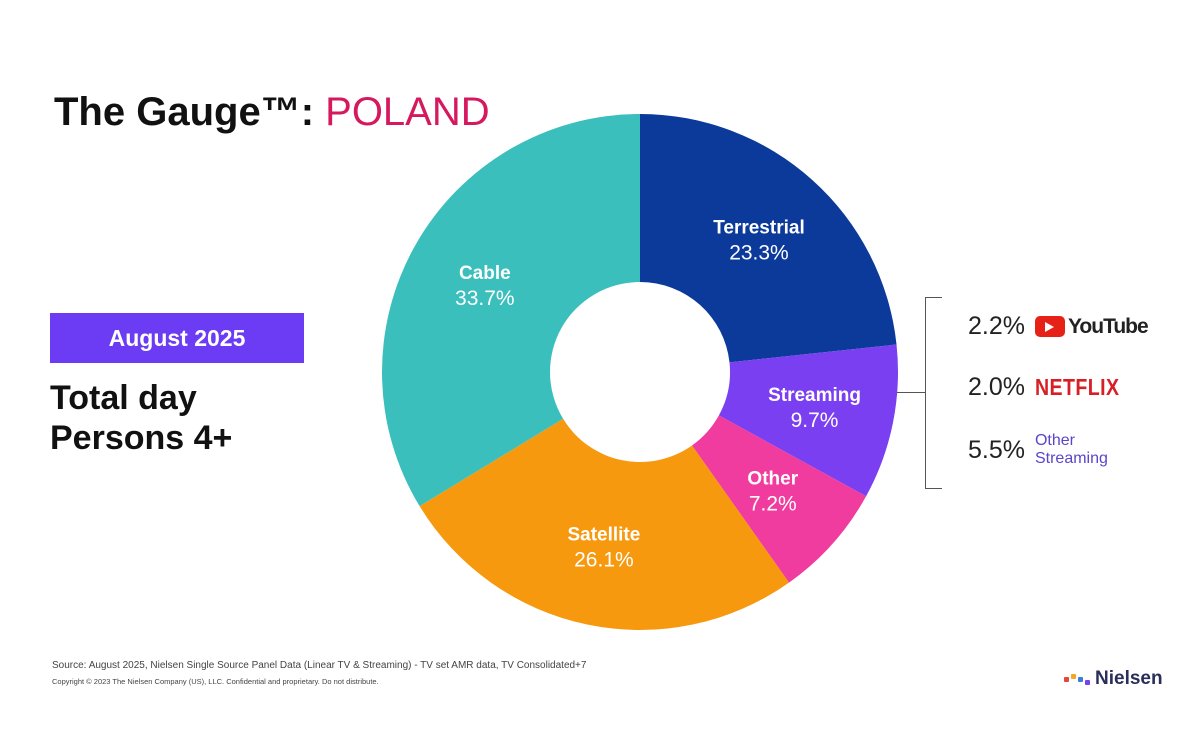 The width and height of the screenshot is (1200, 750). What do you see at coordinates (123, 398) in the screenshot?
I see `subtitle-daypart: Total day` at bounding box center [123, 398].